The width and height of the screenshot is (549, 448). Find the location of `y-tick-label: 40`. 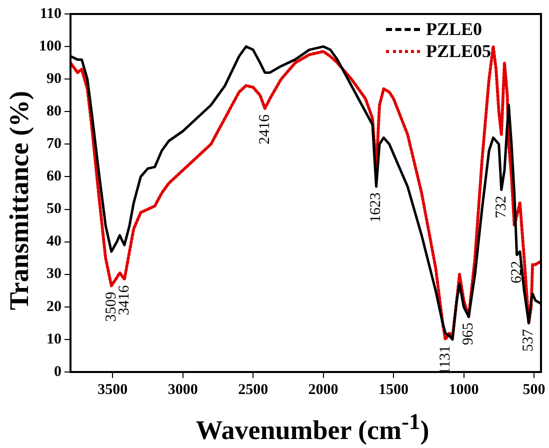

y-tick-label: 40 is located at coordinates (54, 242).